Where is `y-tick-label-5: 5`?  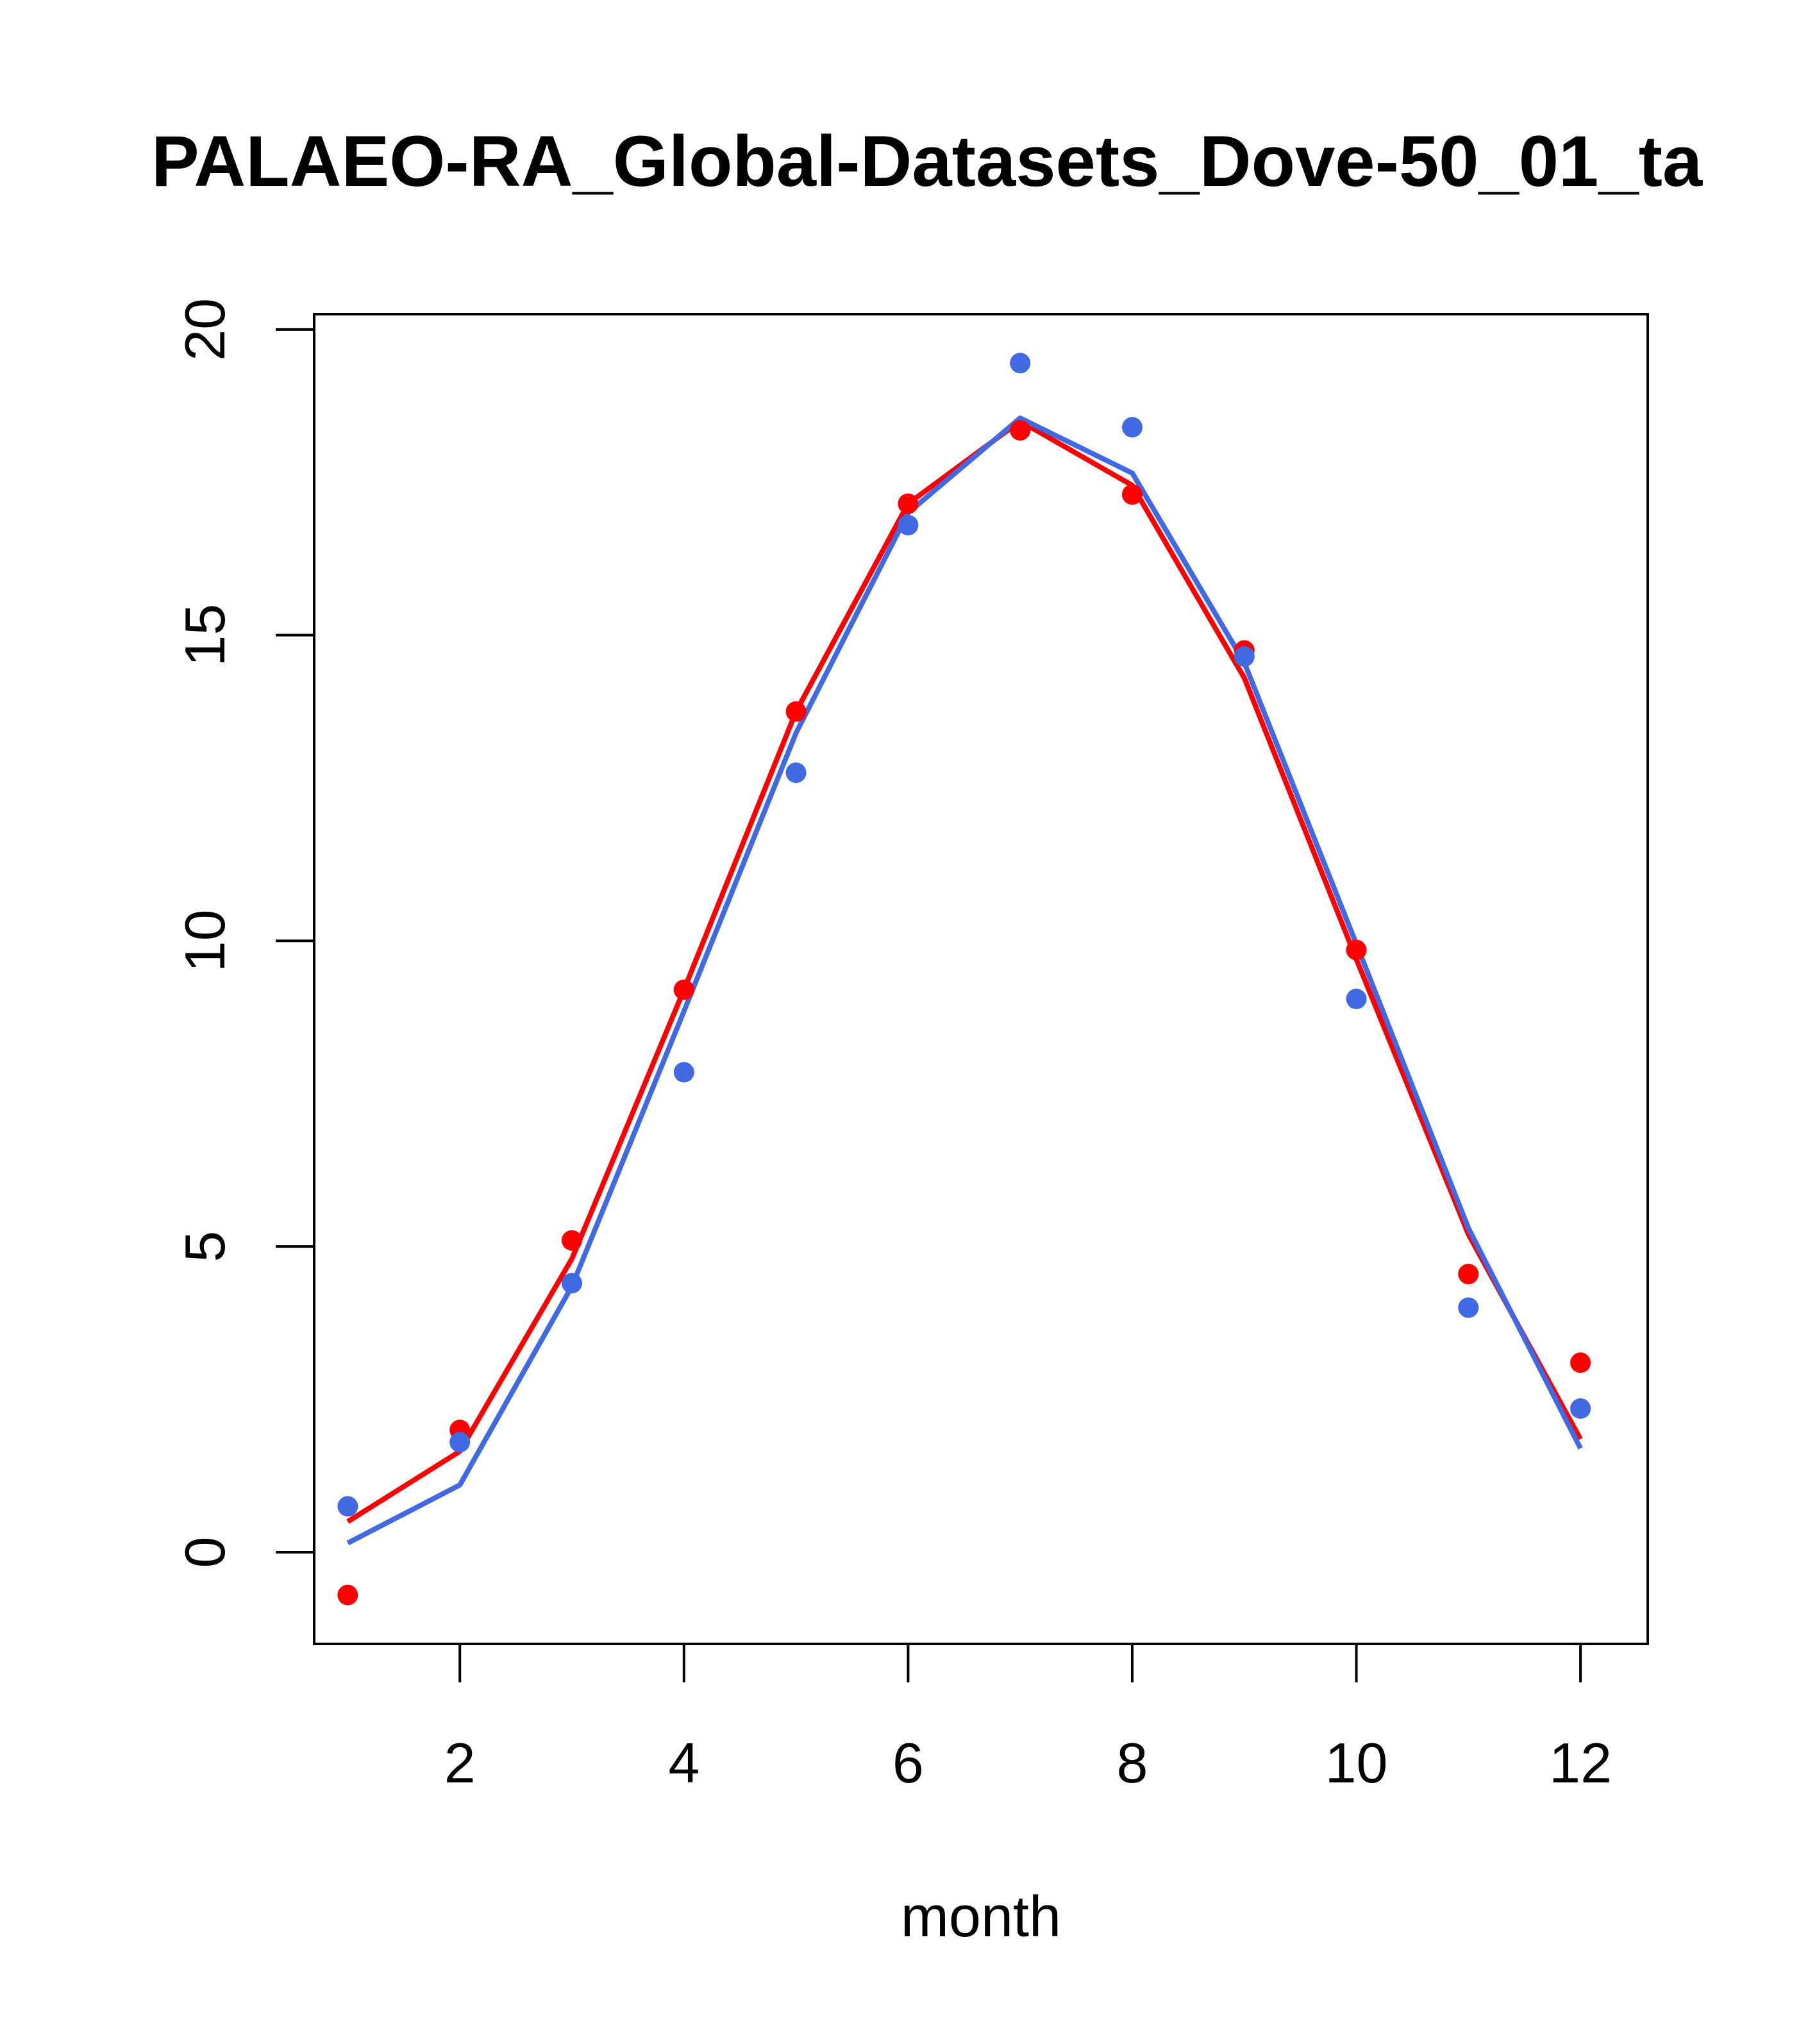 y-tick-label-5: 5 is located at coordinates (205, 1246).